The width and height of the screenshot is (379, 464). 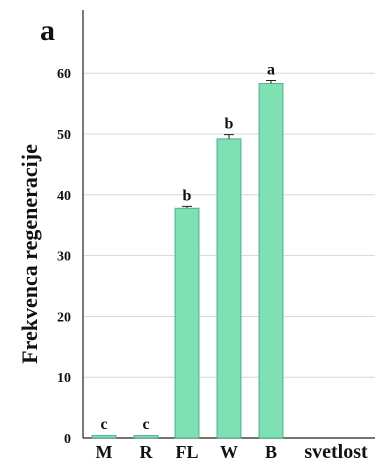 What do you see at coordinates (229, 288) in the screenshot?
I see `bar-W` at bounding box center [229, 288].